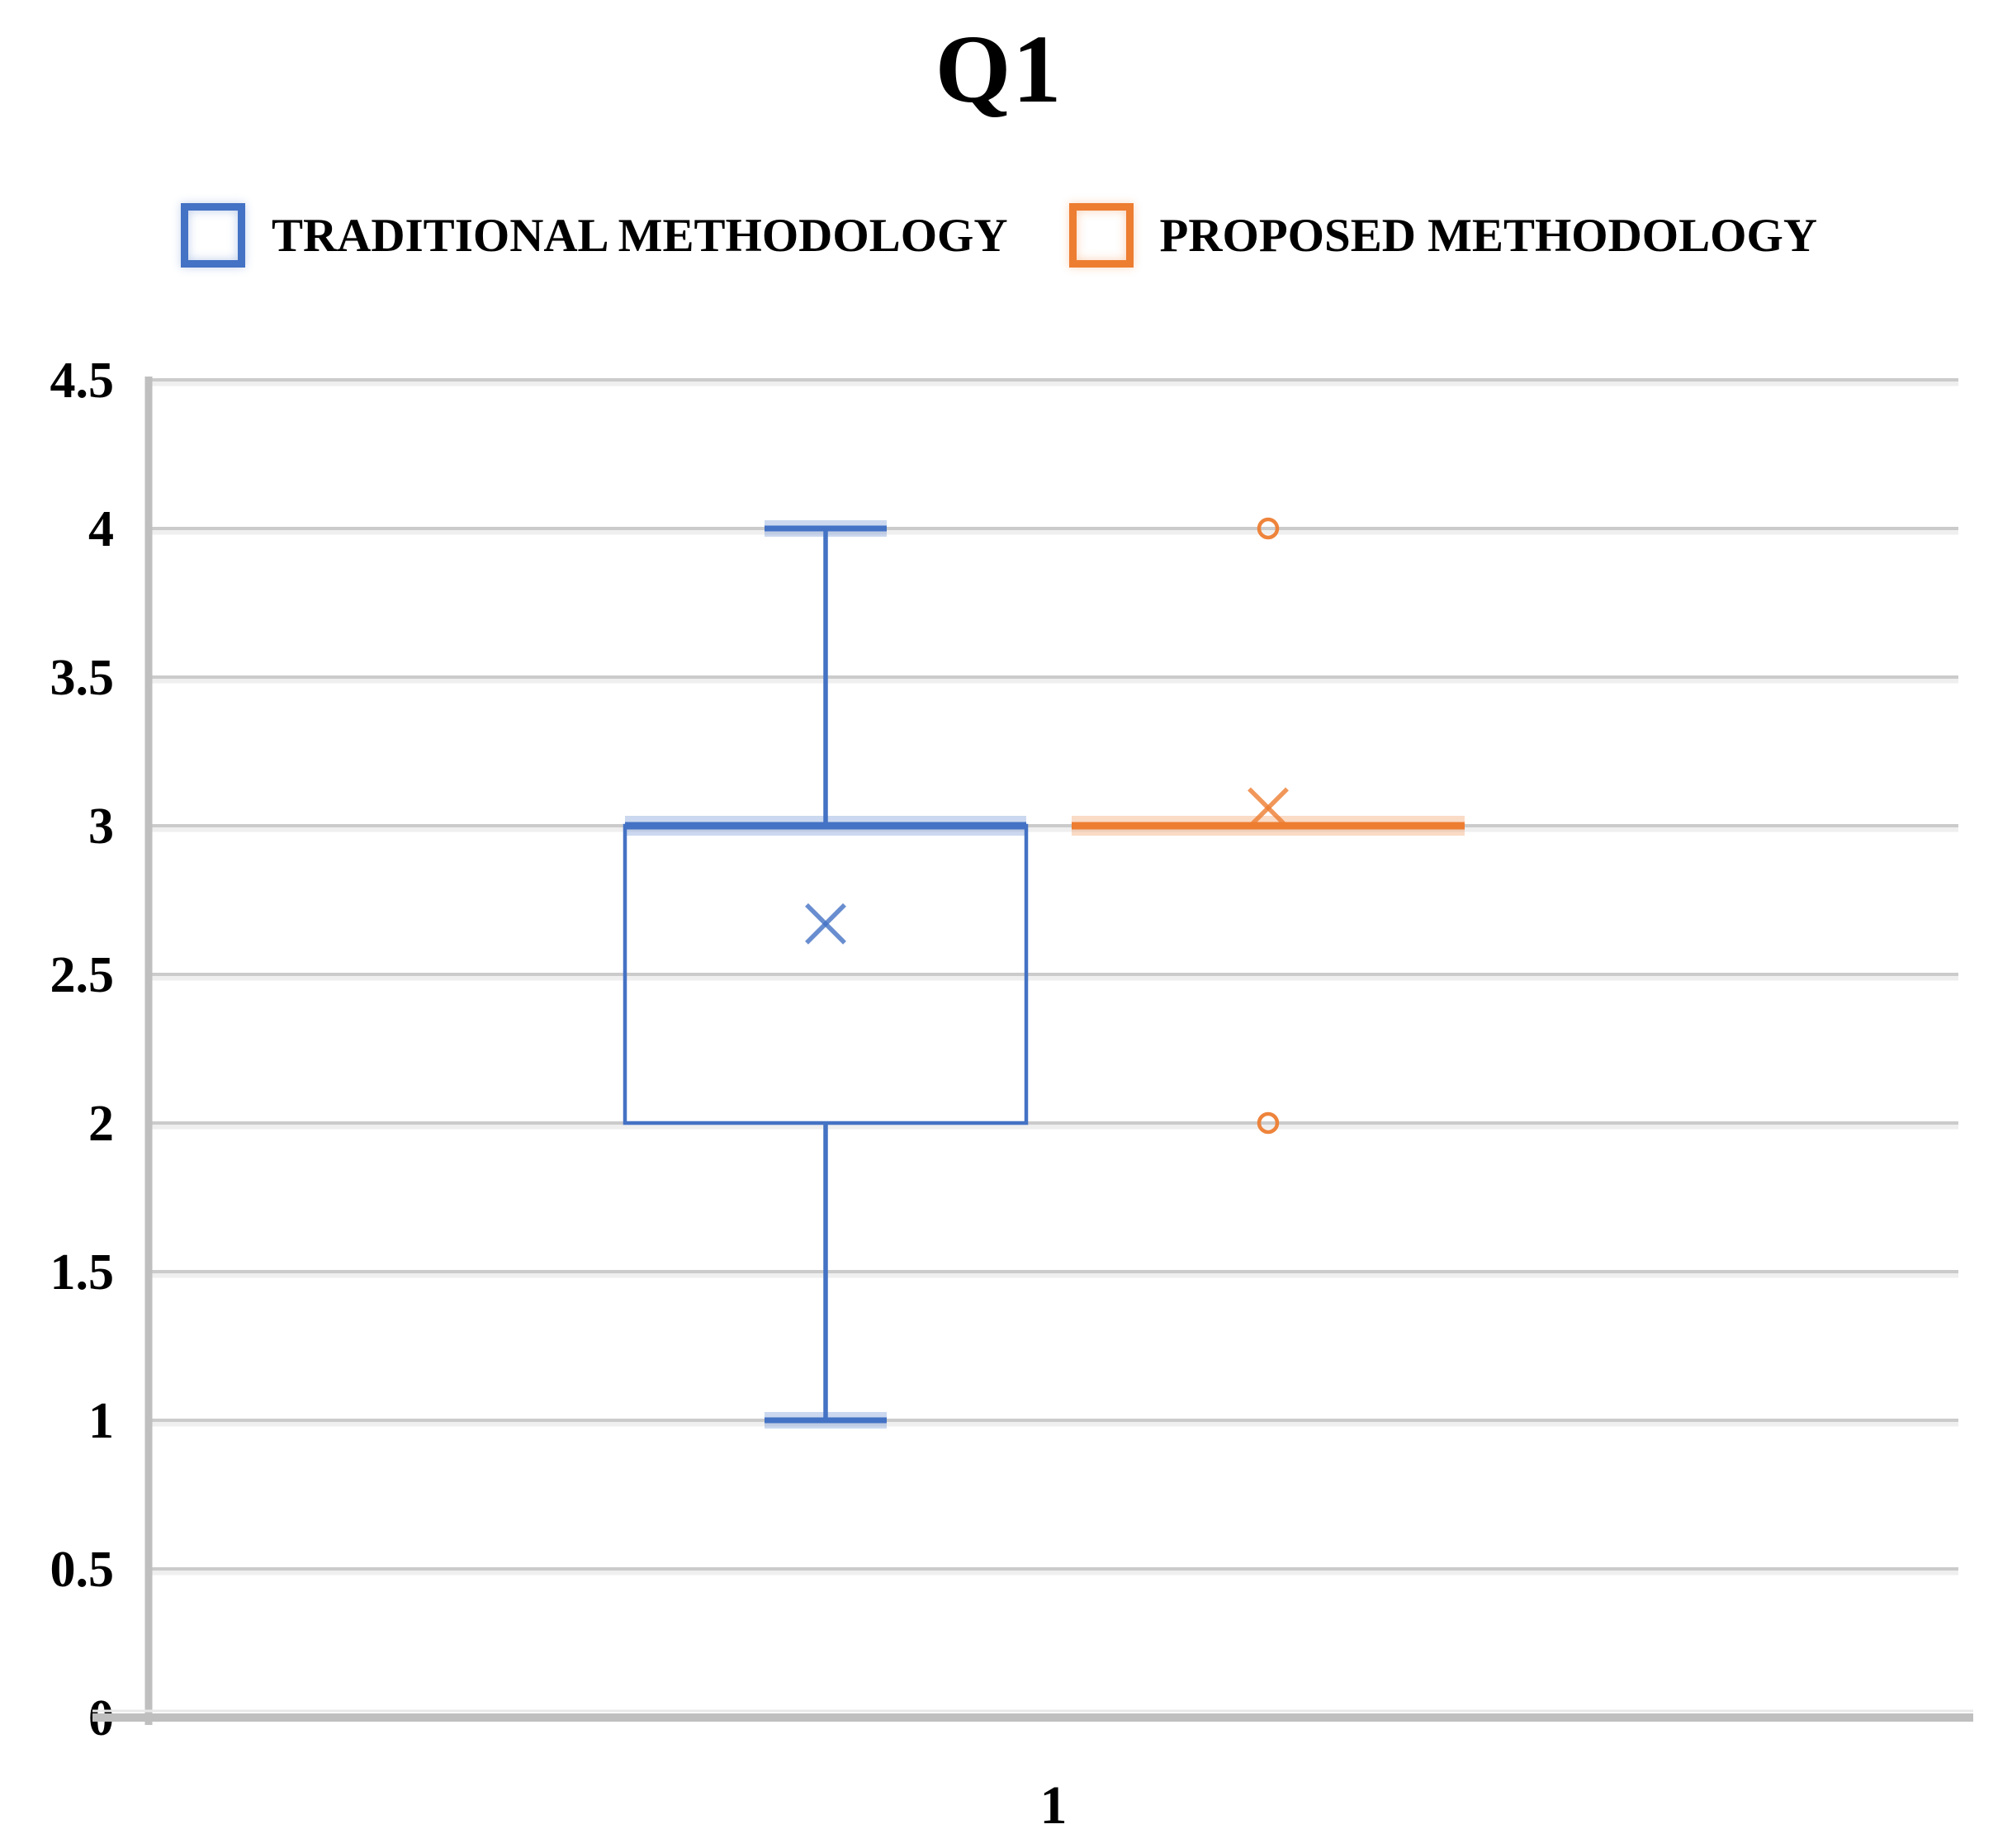 Image resolution: width=1998 pixels, height=1848 pixels. Describe the element at coordinates (1054, 1806) in the screenshot. I see `x-category-label: 1` at that location.